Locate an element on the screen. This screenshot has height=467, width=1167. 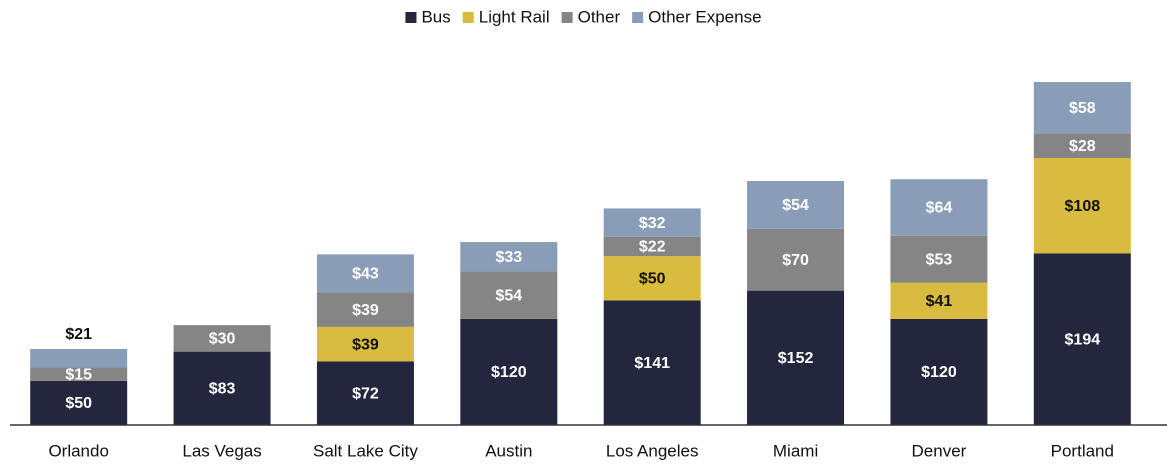
value-label: $22 is located at coordinates (652, 247).